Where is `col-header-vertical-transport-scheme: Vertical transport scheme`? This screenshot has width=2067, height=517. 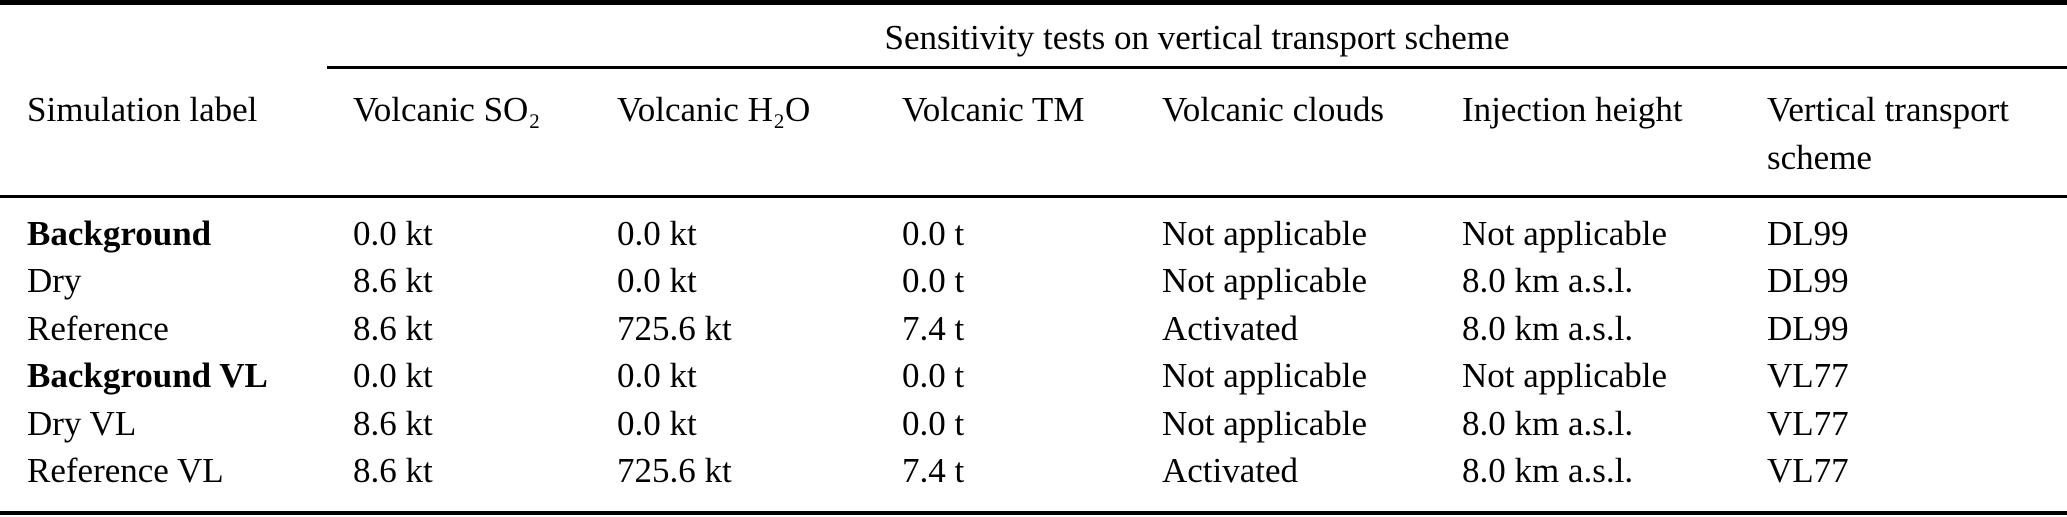
col-header-vertical-transport-scheme: Vertical transport scheme is located at coordinates (1888, 133).